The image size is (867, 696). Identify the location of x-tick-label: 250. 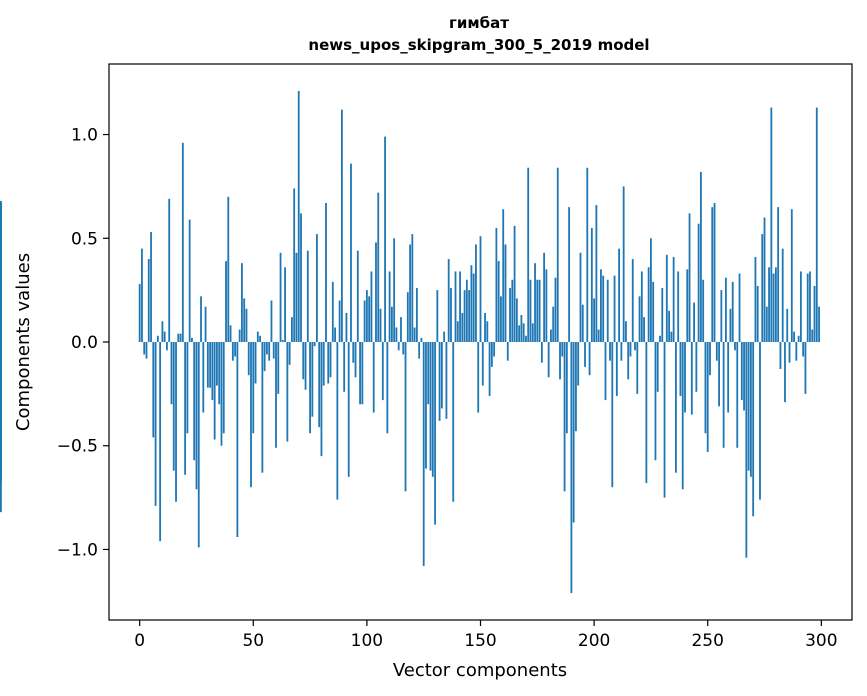
(707, 641).